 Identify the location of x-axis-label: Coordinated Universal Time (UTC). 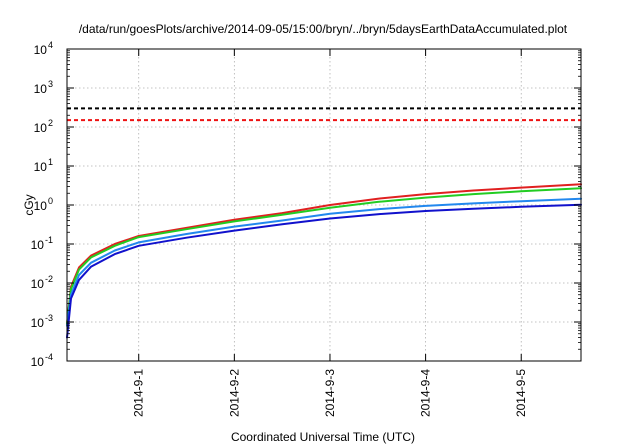
(323, 437).